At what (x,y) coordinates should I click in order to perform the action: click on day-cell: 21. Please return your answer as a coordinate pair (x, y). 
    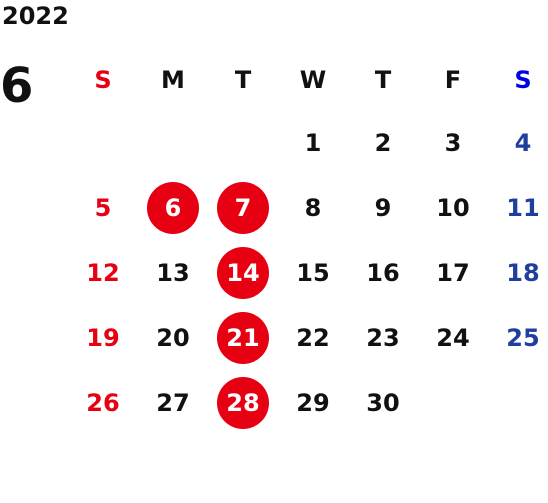
    Looking at the image, I should click on (243, 337).